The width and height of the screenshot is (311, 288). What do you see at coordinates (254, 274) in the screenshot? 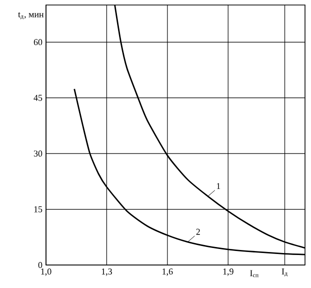
I see `x-axis-title: I$_{сп}$` at bounding box center [254, 274].